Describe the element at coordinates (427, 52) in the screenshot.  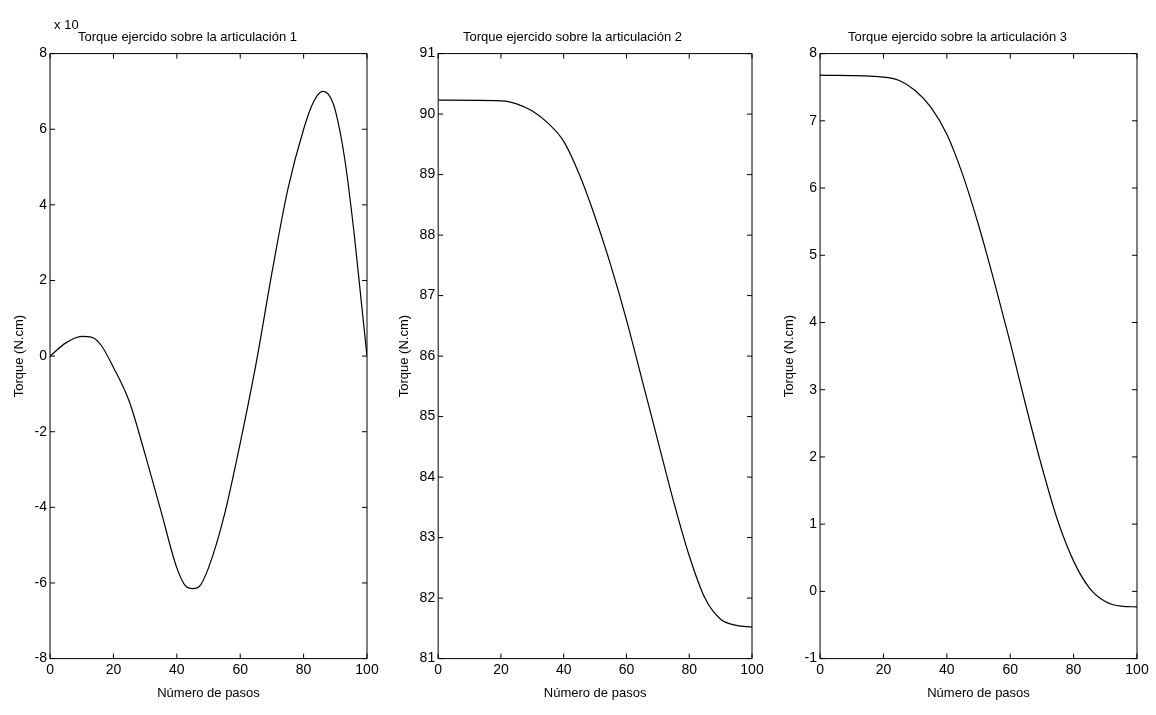
I see `y-tick-label: 91` at that location.